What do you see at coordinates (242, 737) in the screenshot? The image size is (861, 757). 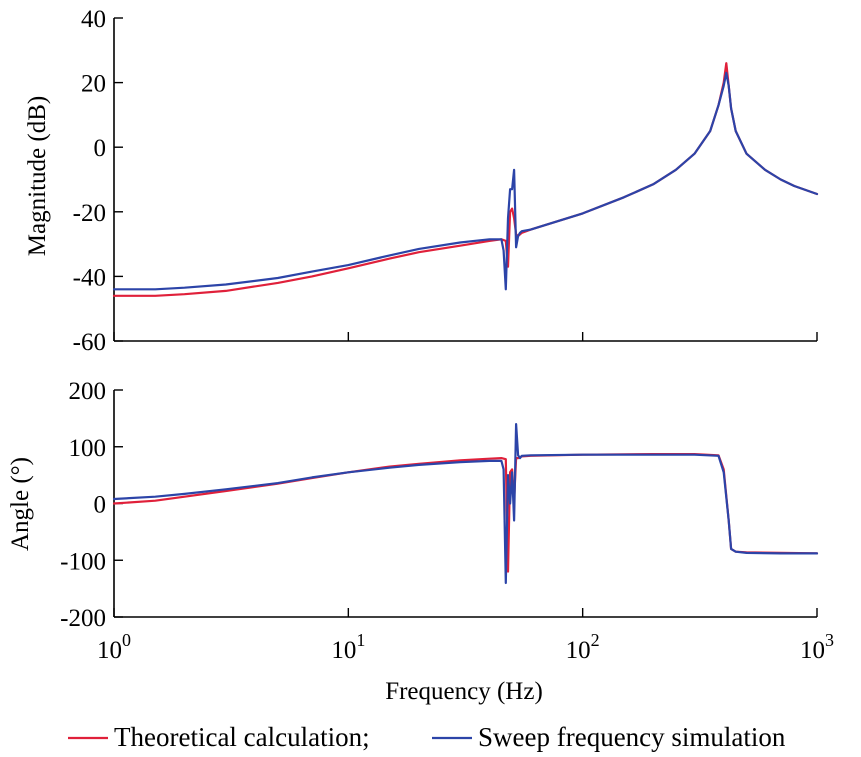 I see `legend-label-theoretical: Theoretical calculation;` at bounding box center [242, 737].